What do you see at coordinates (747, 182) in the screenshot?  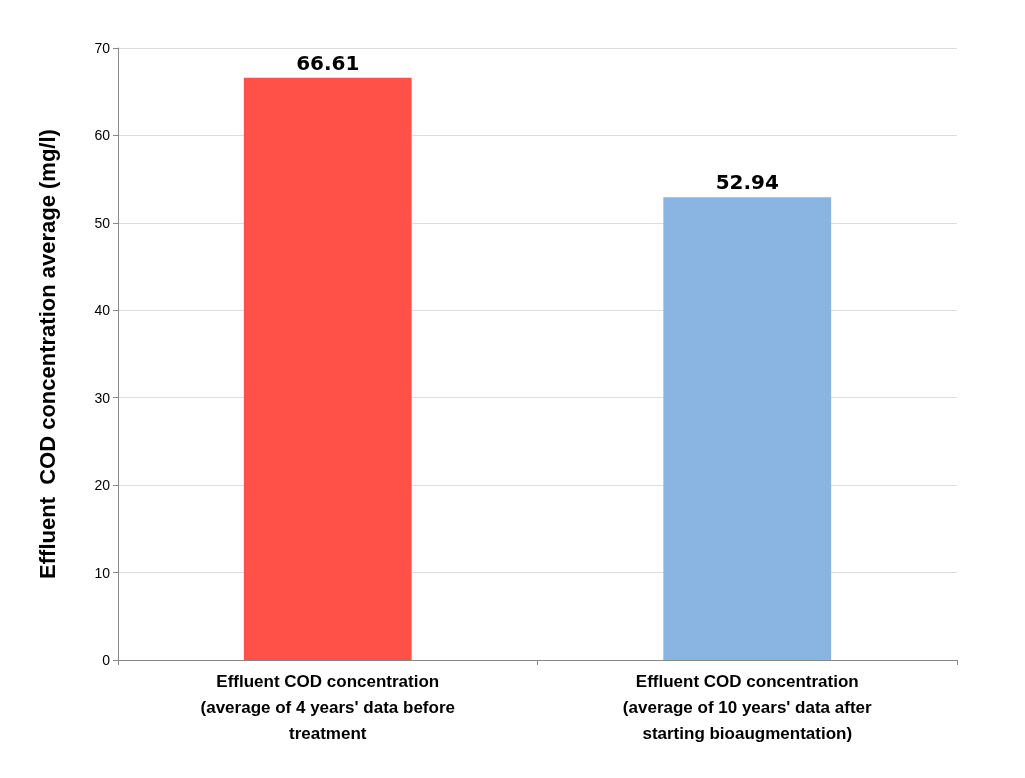 I see `data-label: 52.94` at bounding box center [747, 182].